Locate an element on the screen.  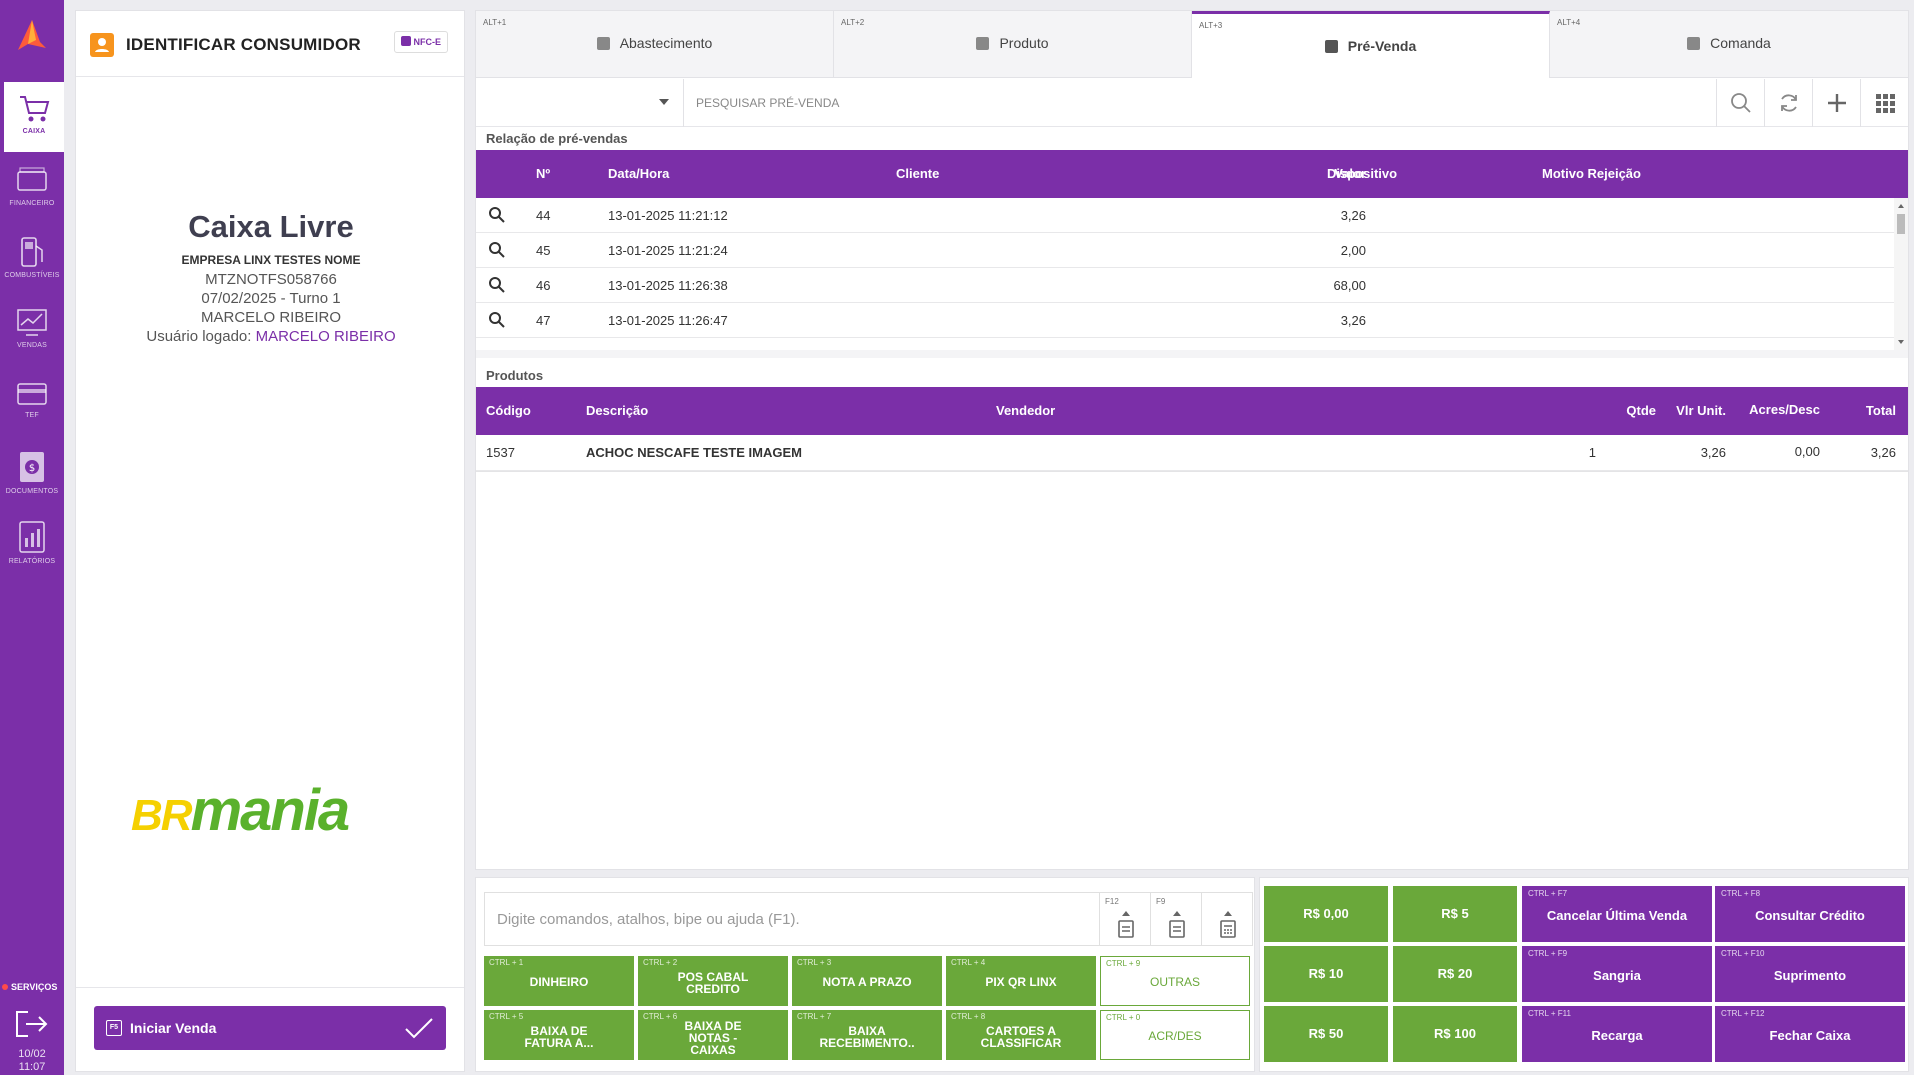
table-row: 47 13-01-2025 11:26:47 3,26 is located at coordinates (1185, 320).